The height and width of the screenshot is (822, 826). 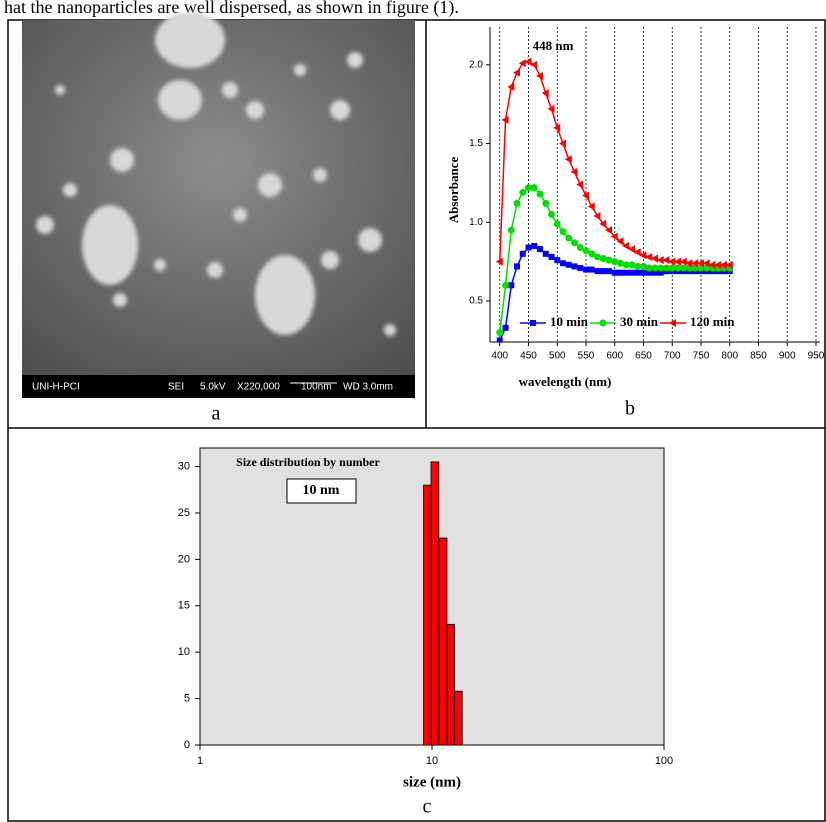 I want to click on caption: b, so click(x=630, y=409).